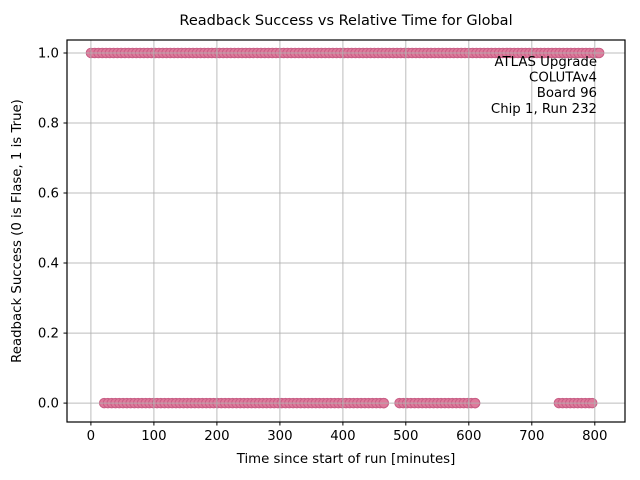 This screenshot has width=640, height=480. What do you see at coordinates (342, 436) in the screenshot?
I see `x-tick-label: 400` at bounding box center [342, 436].